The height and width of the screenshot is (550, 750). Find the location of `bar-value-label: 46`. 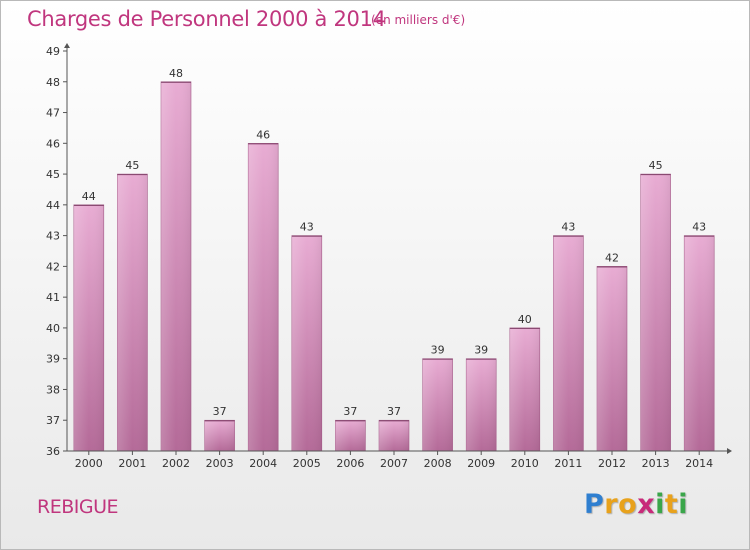

bar-value-label: 46 is located at coordinates (263, 134).